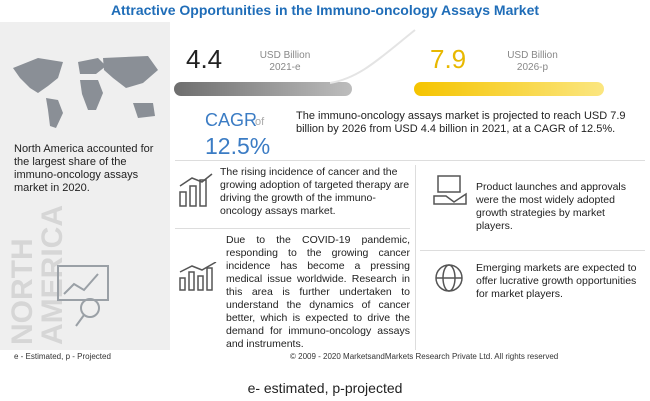 This screenshot has width=650, height=401. What do you see at coordinates (263, 89) in the screenshot?
I see `start-bar` at bounding box center [263, 89].